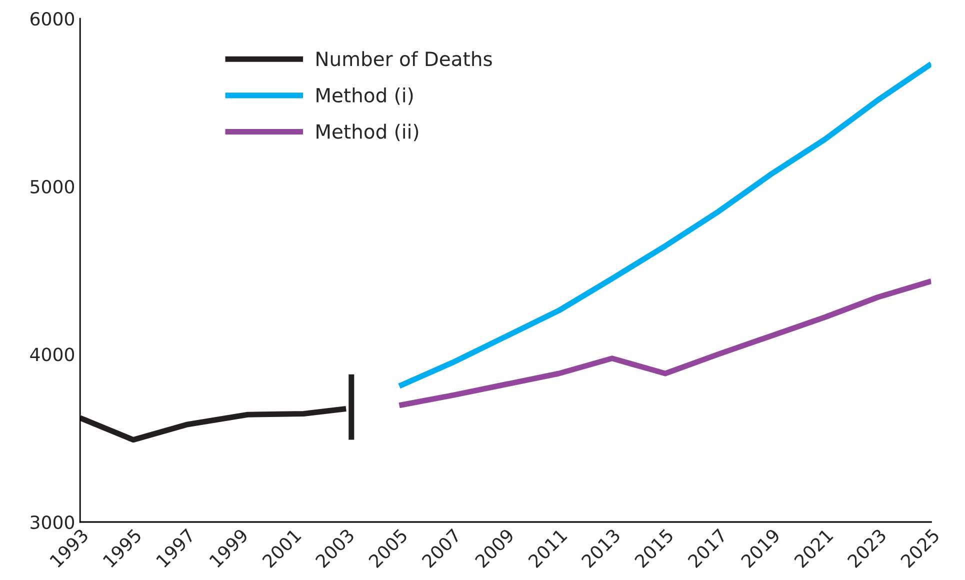 This screenshot has width=965, height=580. Describe the element at coordinates (52, 522) in the screenshot. I see `y-tick-label: 3000` at that location.